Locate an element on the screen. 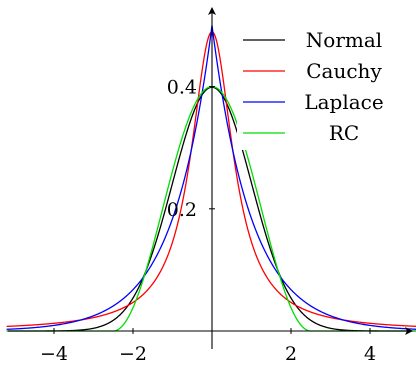 Image resolution: width=416 pixels, height=370 pixels. x-ticks: −4 −2 2 4 is located at coordinates (208, 346).